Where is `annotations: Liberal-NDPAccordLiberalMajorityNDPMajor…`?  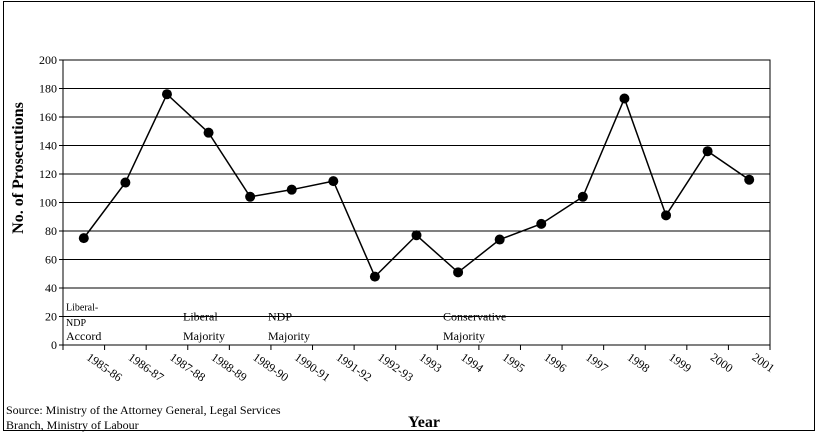 annotations: Liberal-NDPAccordLiberalMajorityNDPMajor… is located at coordinates (286, 323).